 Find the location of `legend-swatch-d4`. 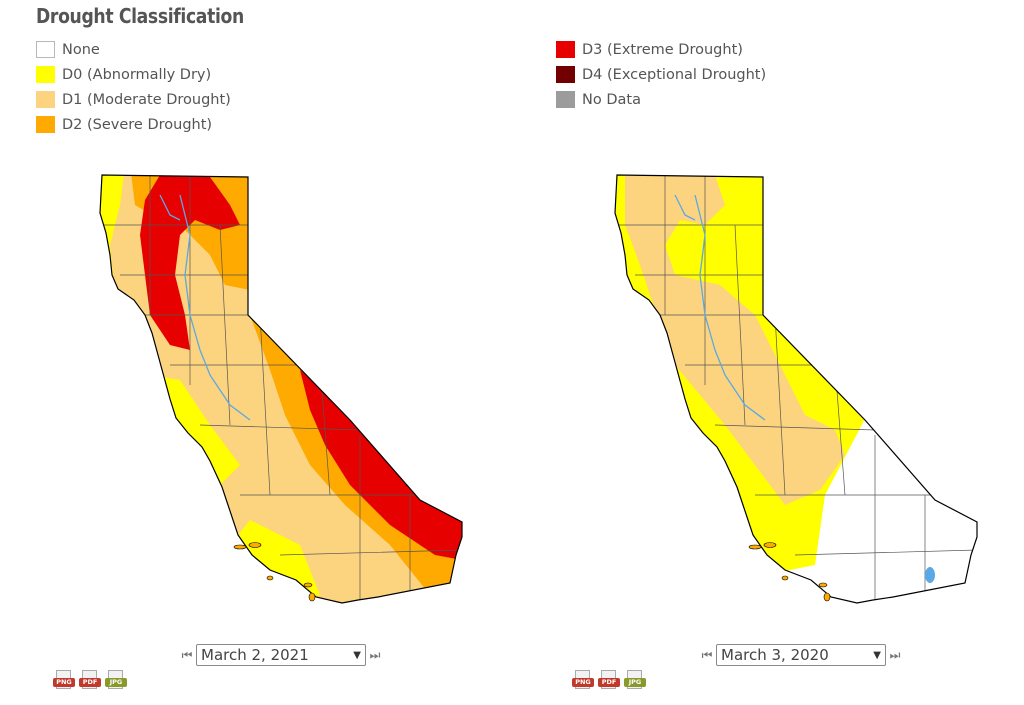

legend-swatch-d4 is located at coordinates (565, 74).